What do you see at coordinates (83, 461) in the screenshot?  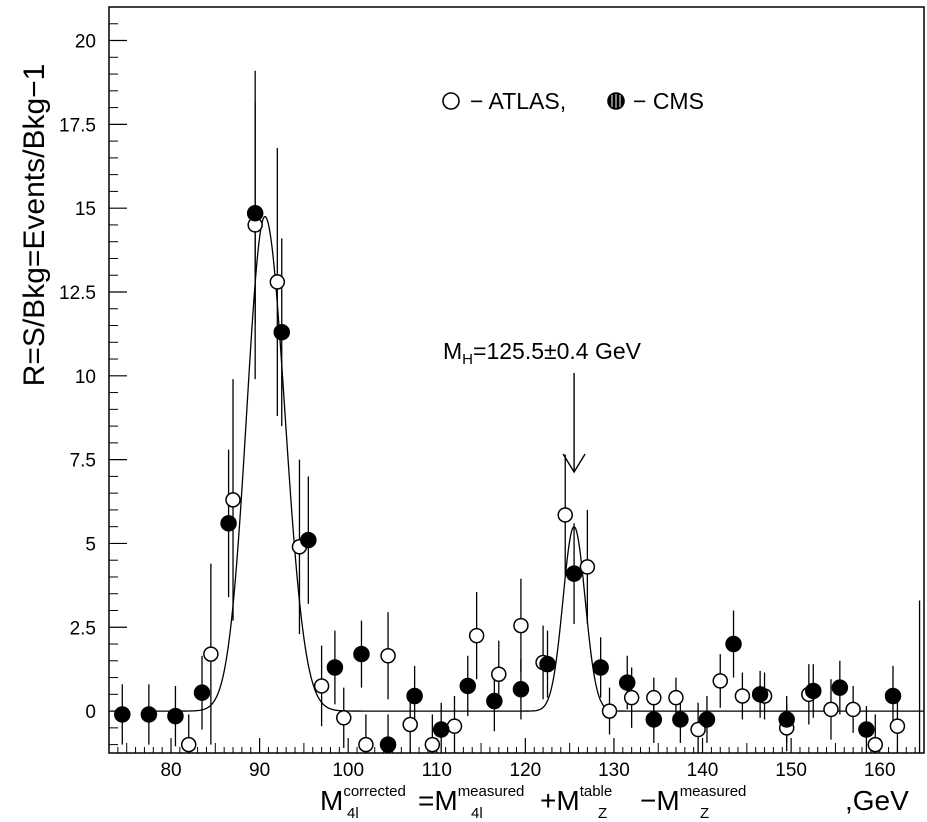 I see `y-tick-label: 7.5` at bounding box center [83, 461].